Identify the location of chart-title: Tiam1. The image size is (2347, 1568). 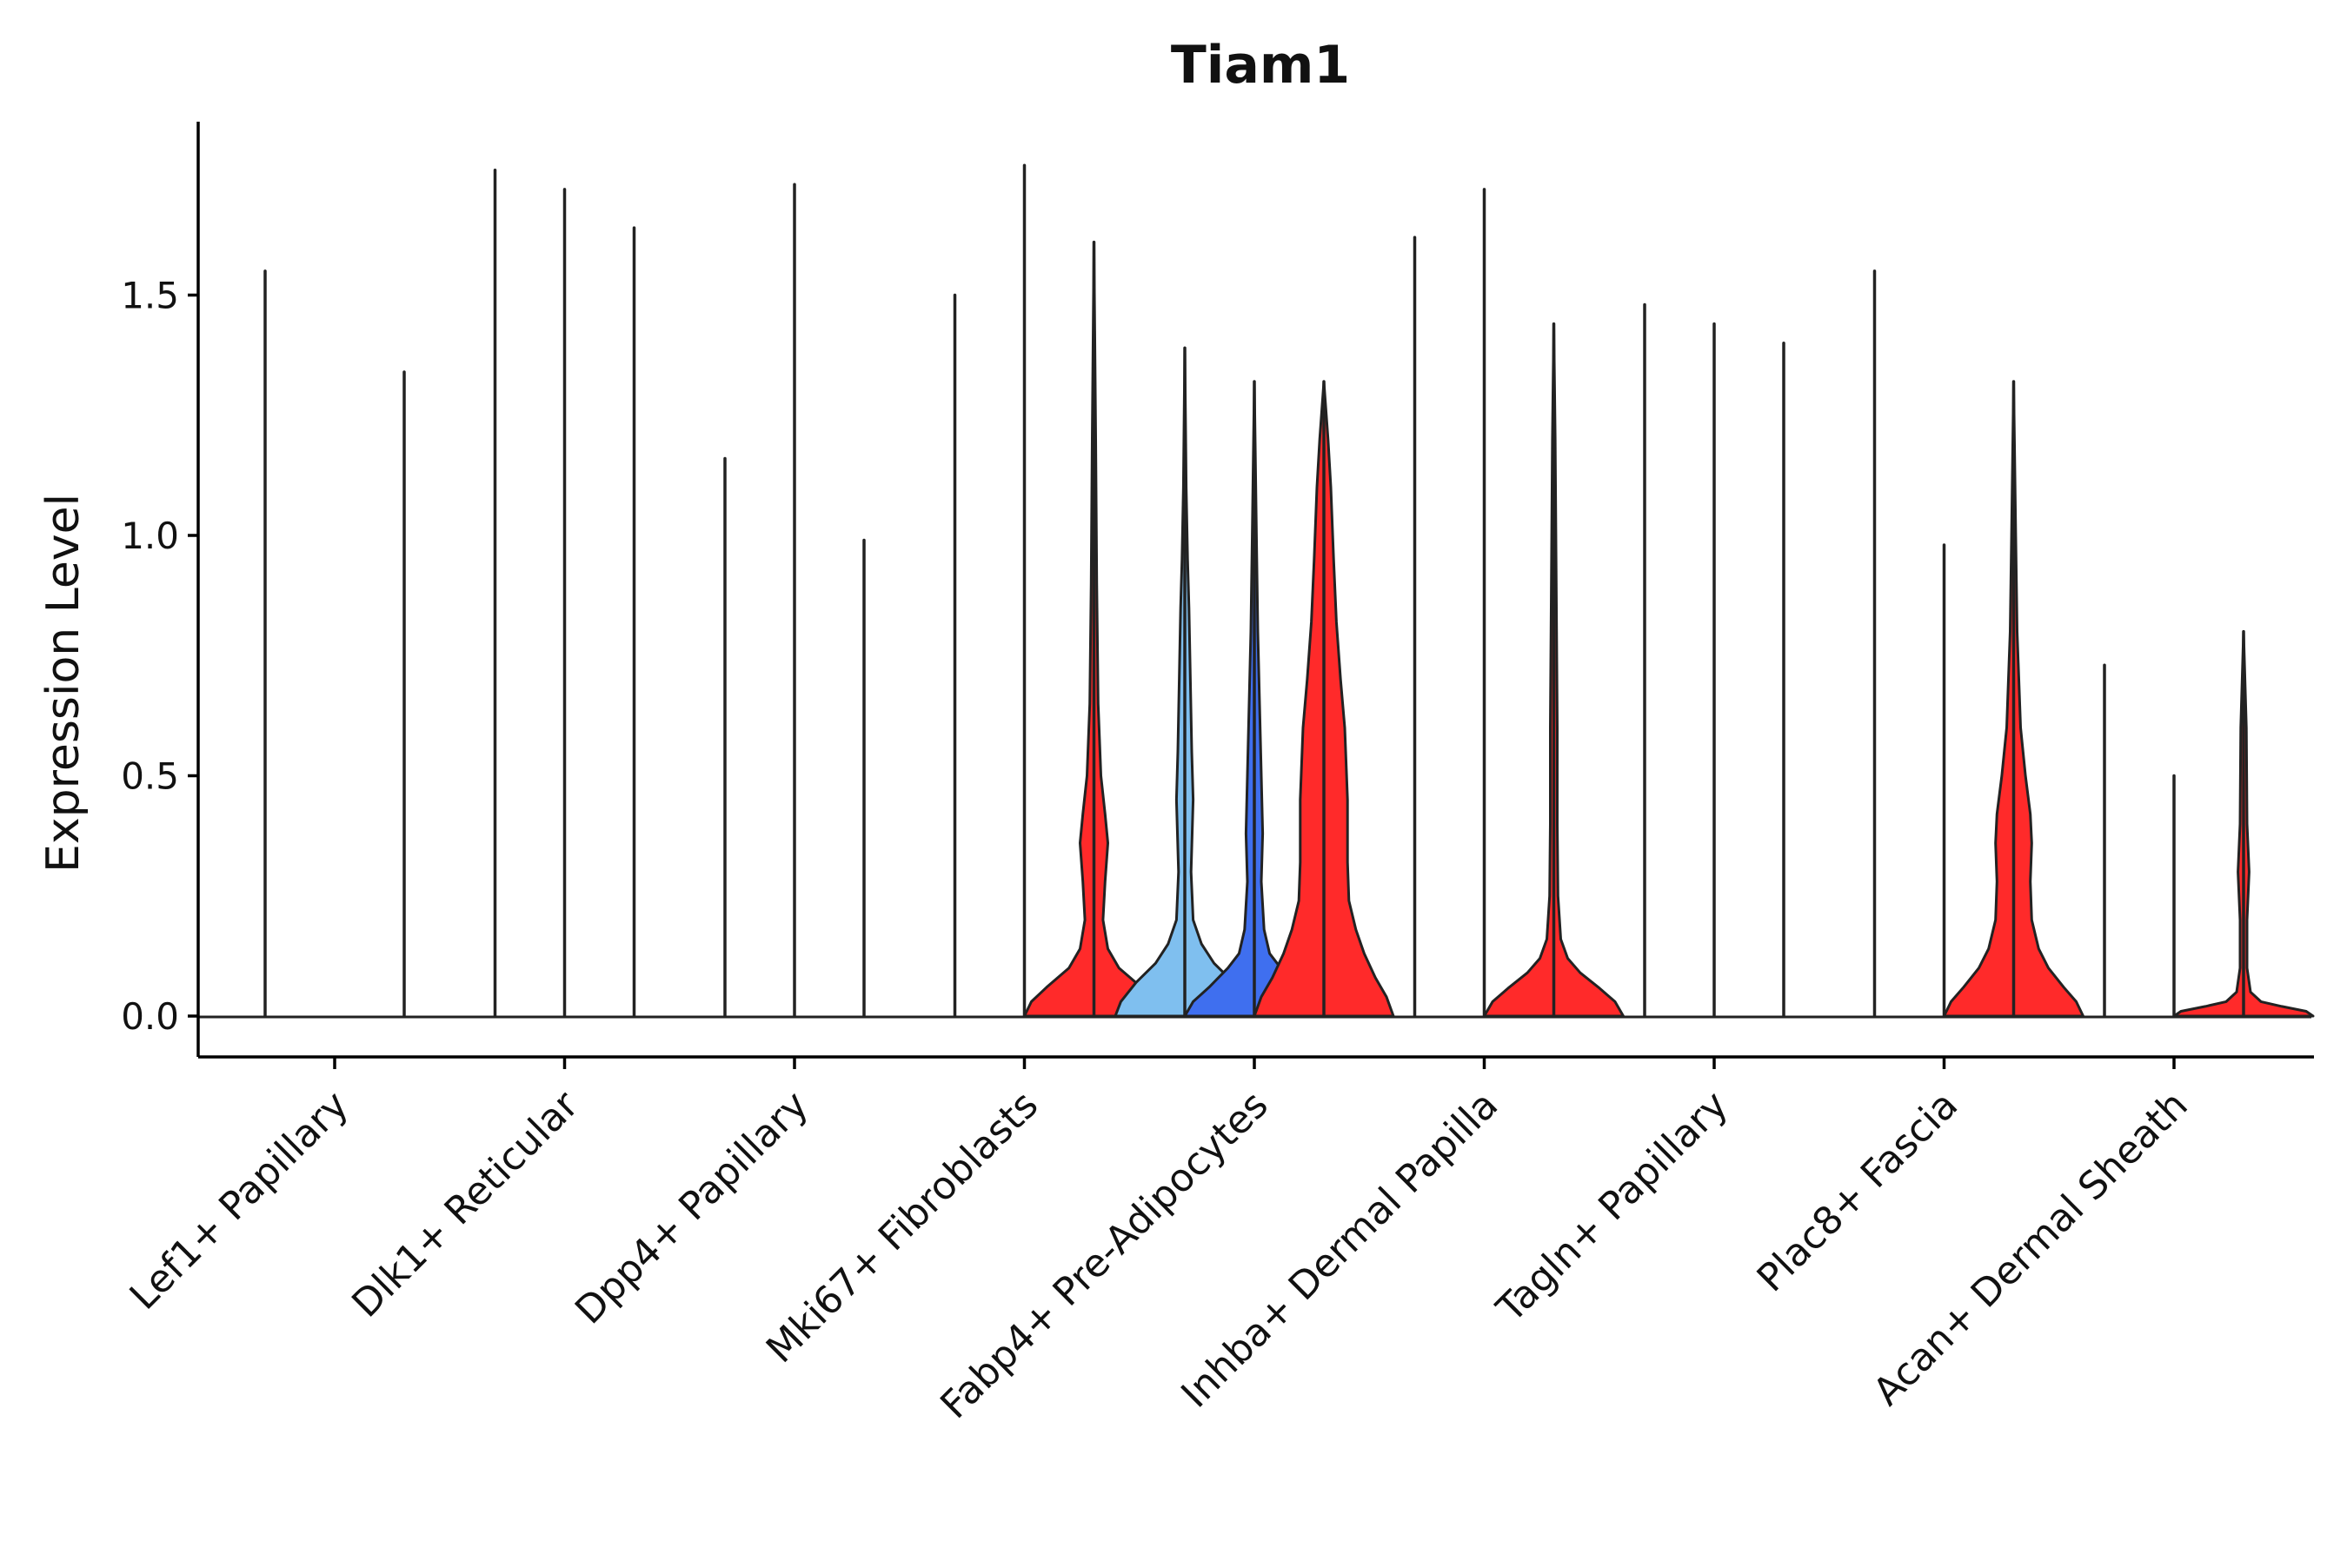
(1260, 65).